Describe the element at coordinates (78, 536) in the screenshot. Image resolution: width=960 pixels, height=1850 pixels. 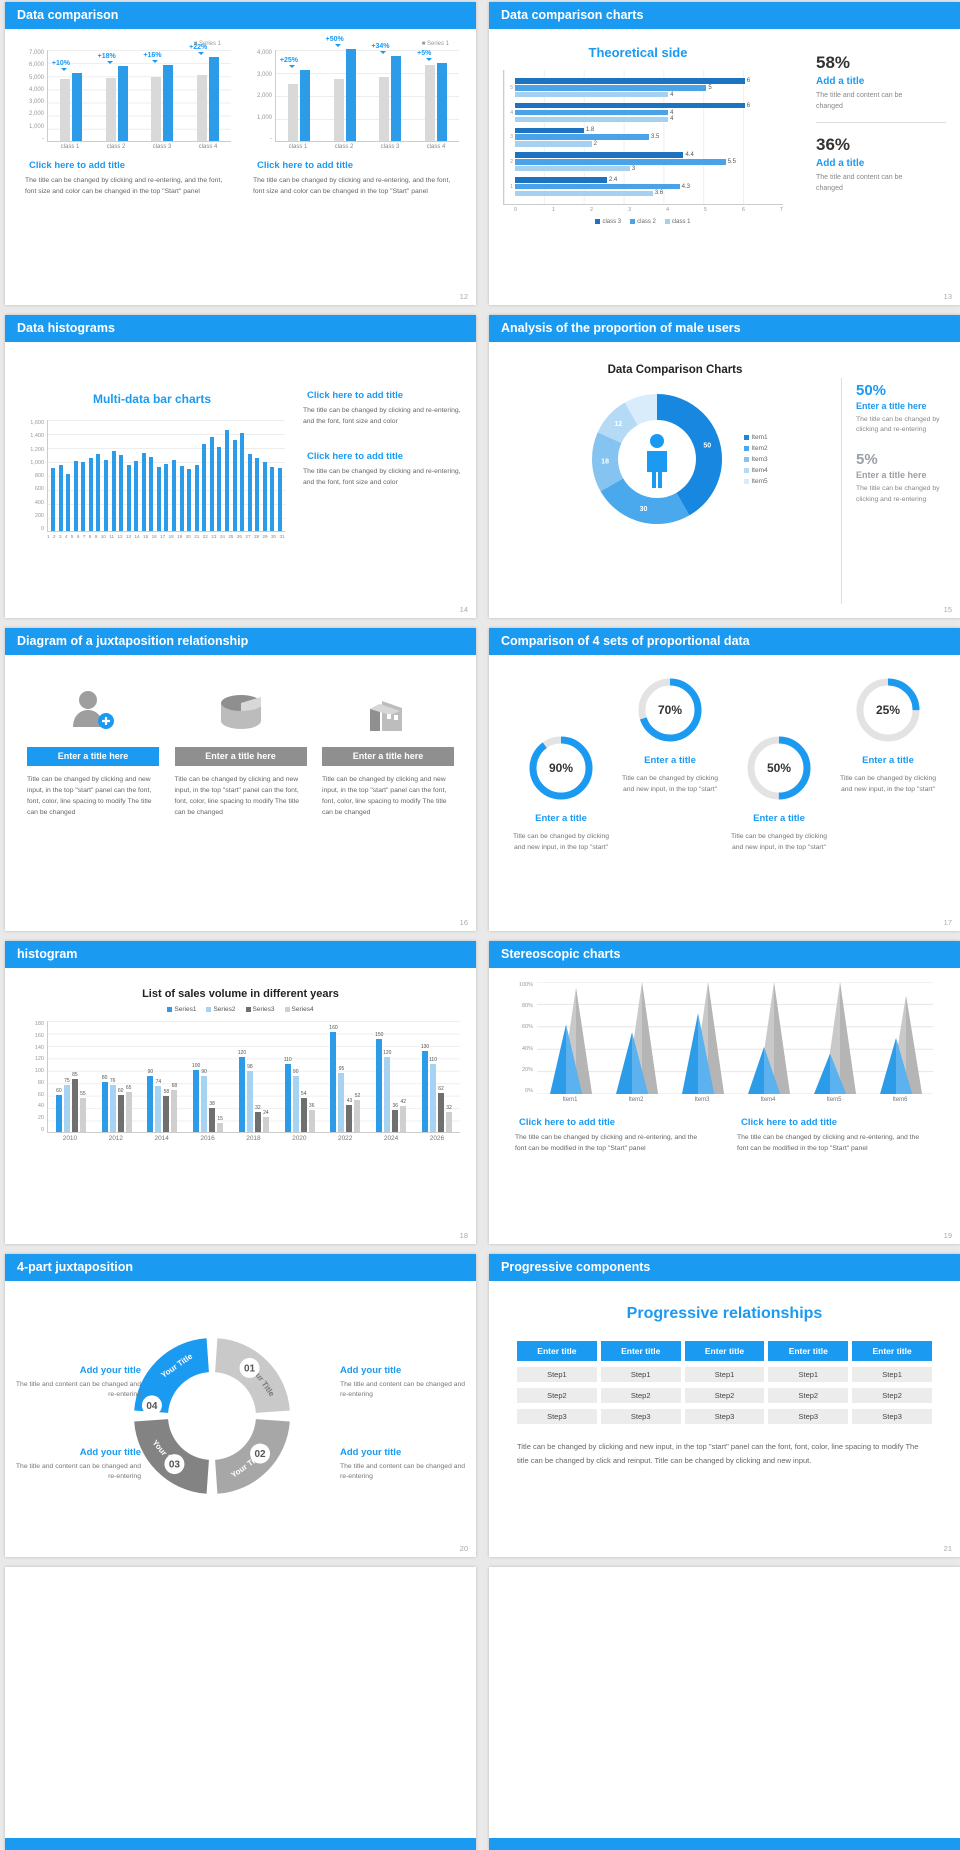
I see `x-tick: 6` at that location.